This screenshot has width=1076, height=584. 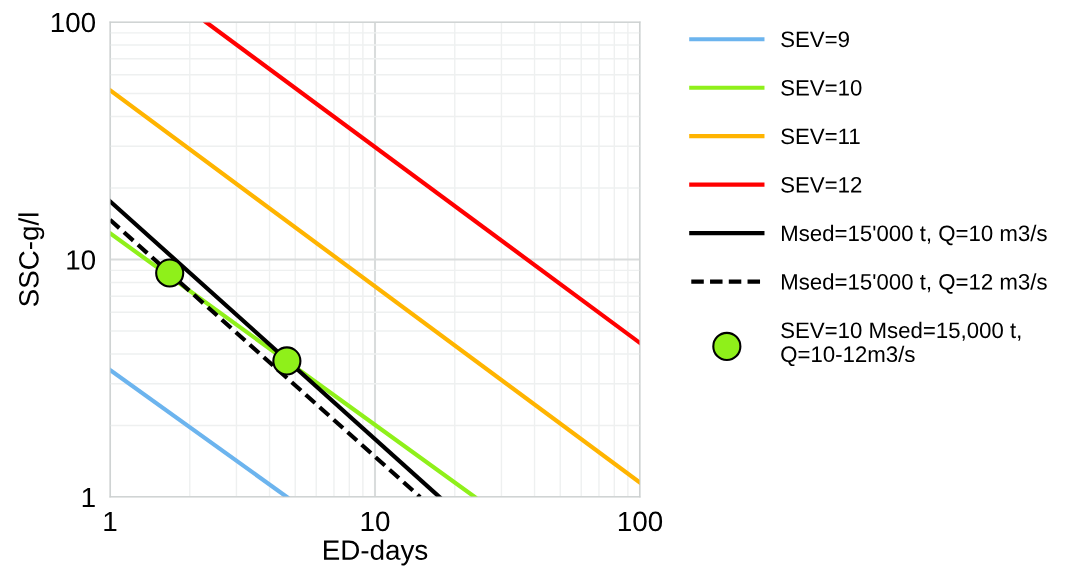 I want to click on legend-label: SEV=11, so click(x=820, y=136).